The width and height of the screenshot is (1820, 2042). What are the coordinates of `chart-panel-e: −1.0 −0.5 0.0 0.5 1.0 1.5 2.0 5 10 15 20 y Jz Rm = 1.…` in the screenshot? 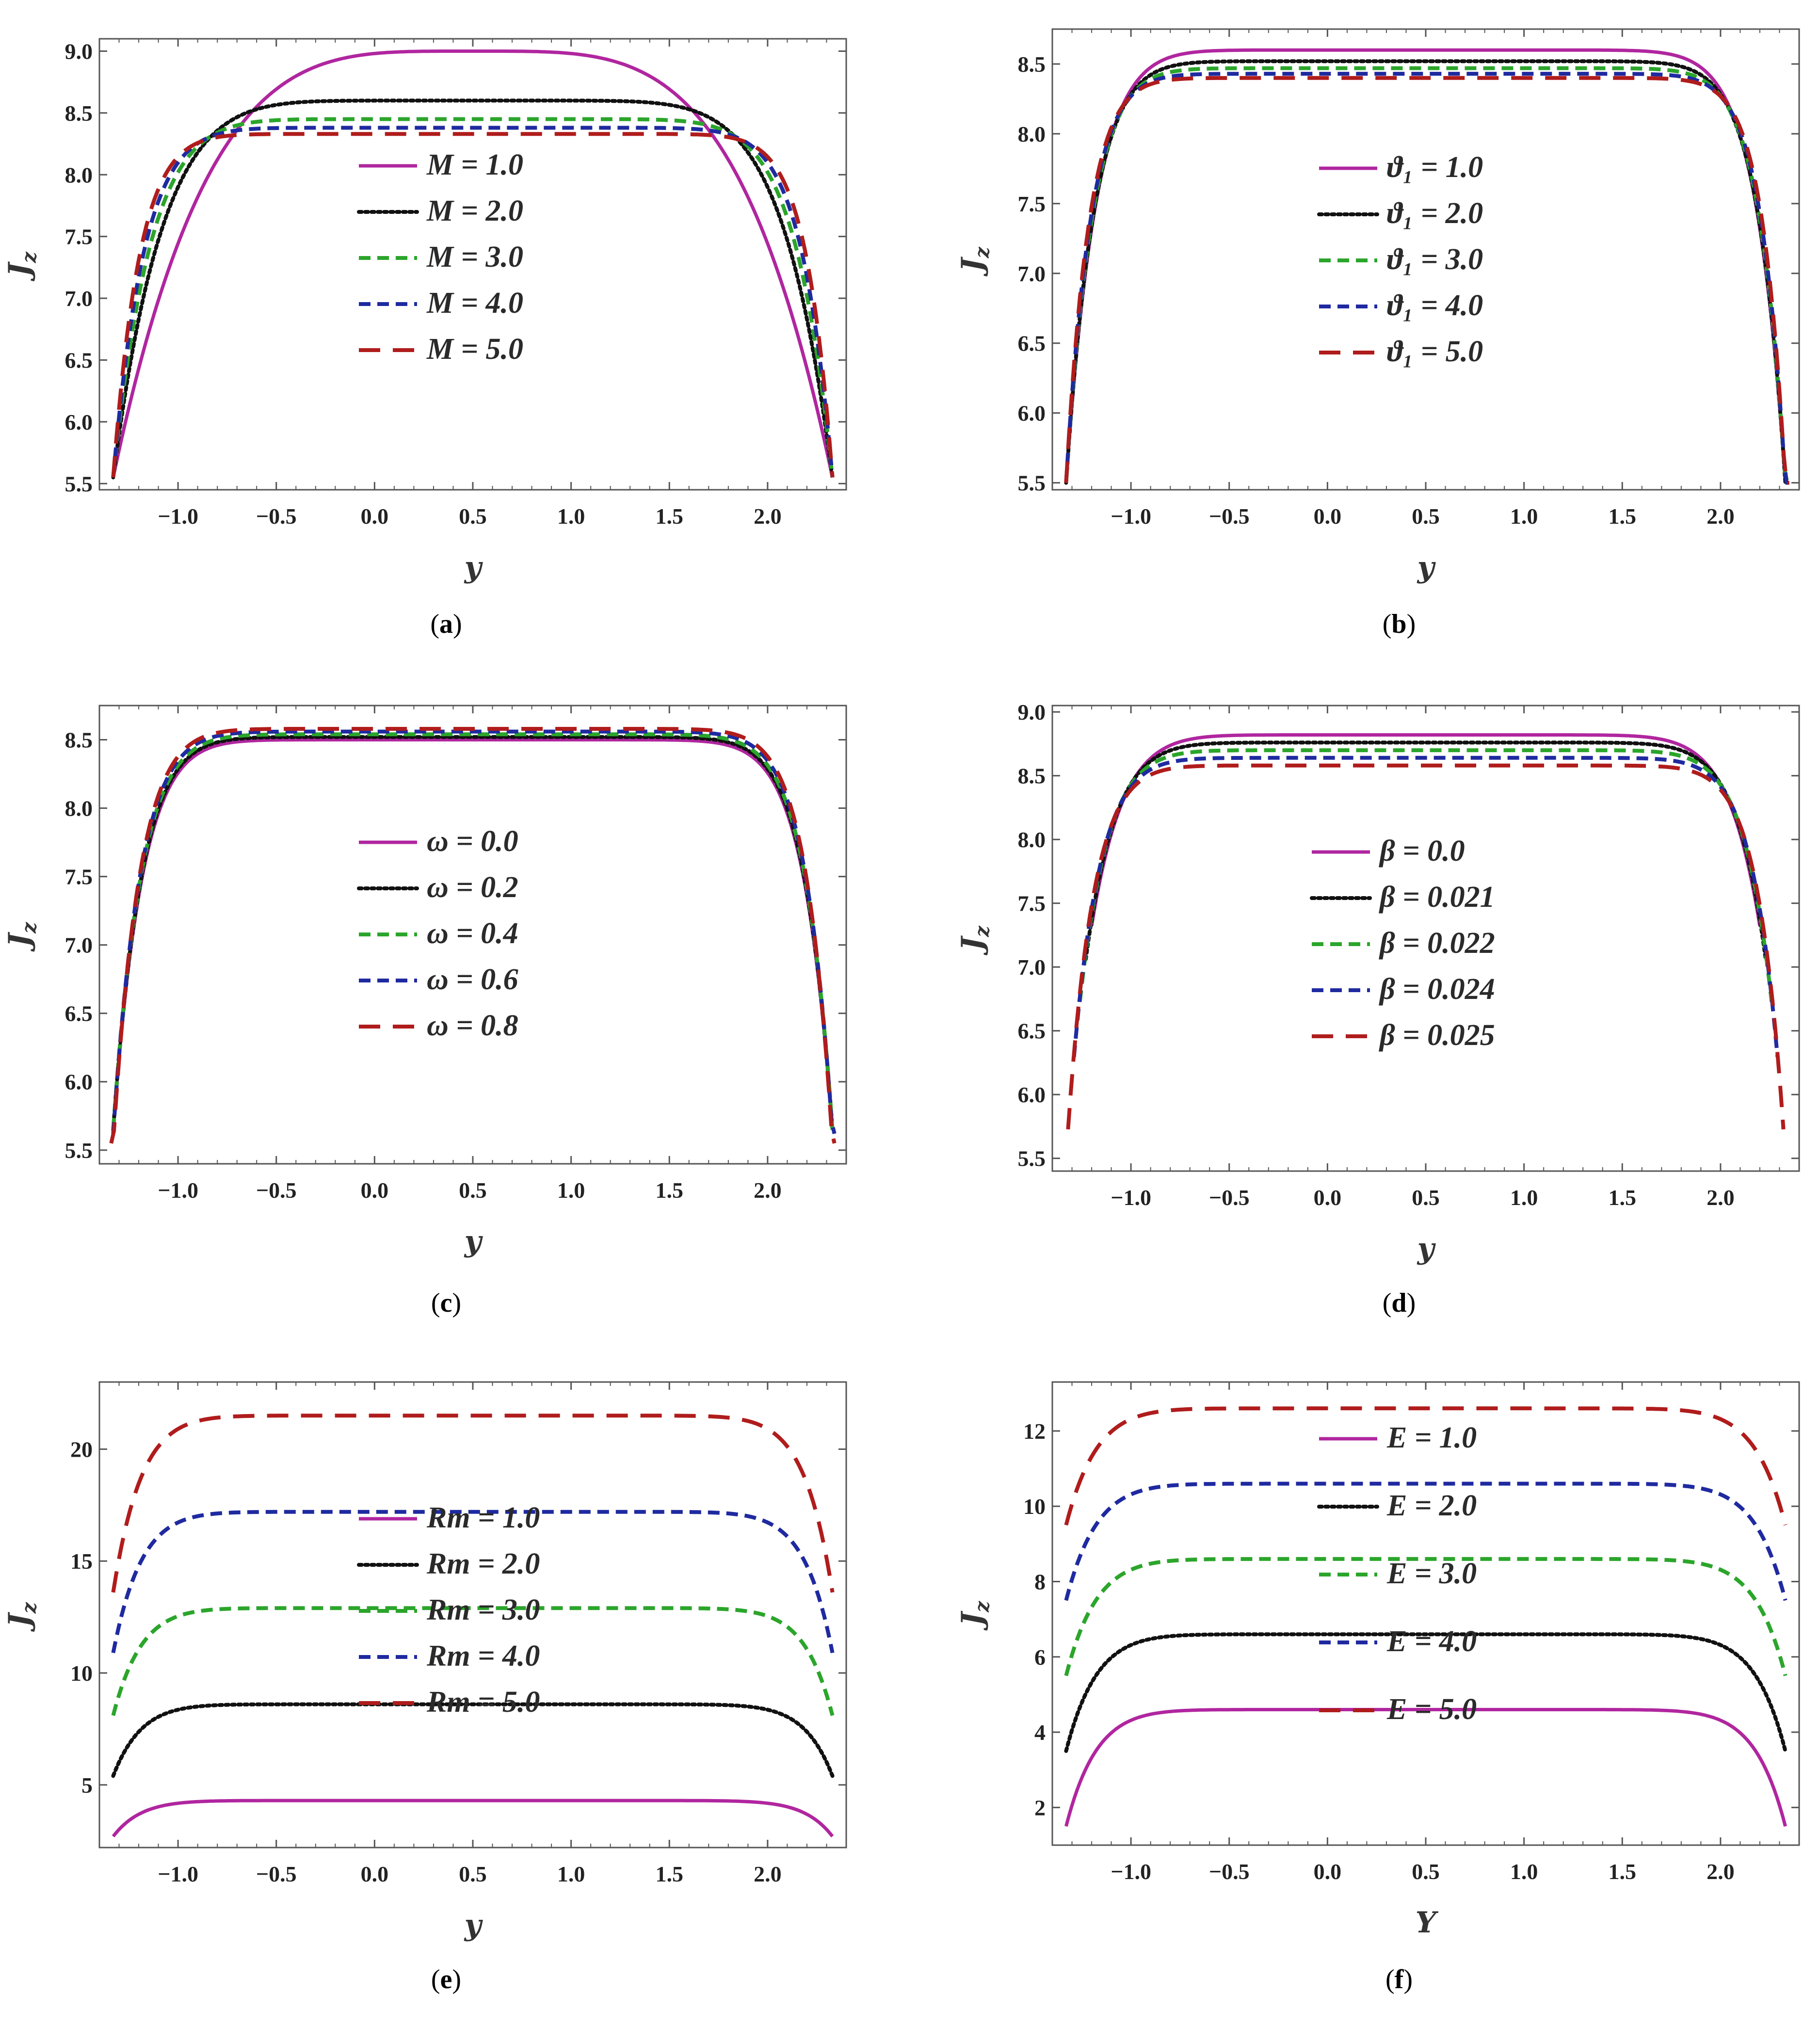 It's located at (424, 1687).